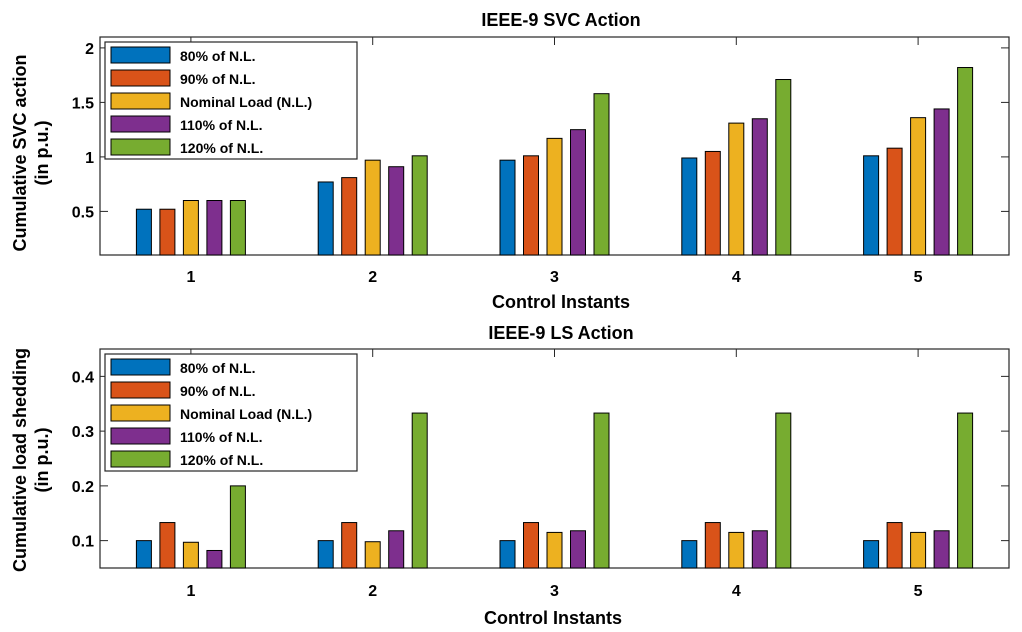 The height and width of the screenshot is (632, 1022). Describe the element at coordinates (560, 20) in the screenshot. I see `chart-title: IEEE-9 SVC Action` at that location.